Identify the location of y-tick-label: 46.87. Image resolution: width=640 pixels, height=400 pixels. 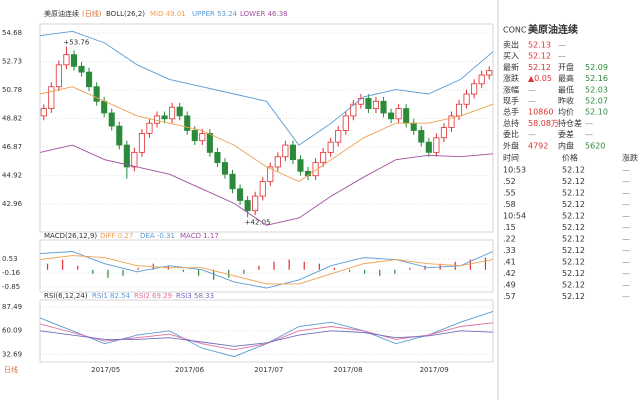
(12, 147).